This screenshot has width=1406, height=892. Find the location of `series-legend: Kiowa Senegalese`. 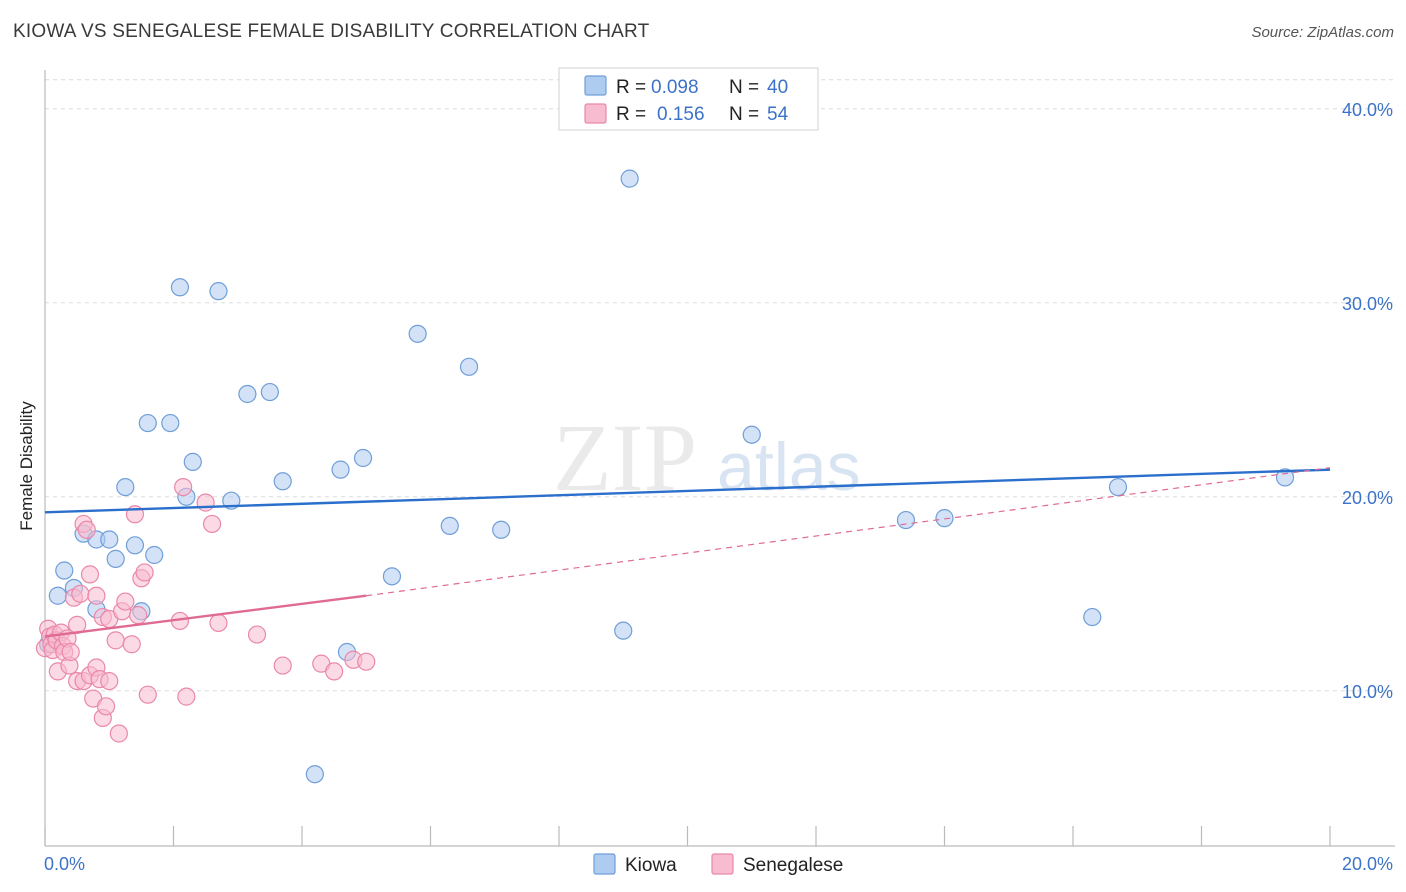

series-legend: Kiowa Senegalese is located at coordinates (718, 864).